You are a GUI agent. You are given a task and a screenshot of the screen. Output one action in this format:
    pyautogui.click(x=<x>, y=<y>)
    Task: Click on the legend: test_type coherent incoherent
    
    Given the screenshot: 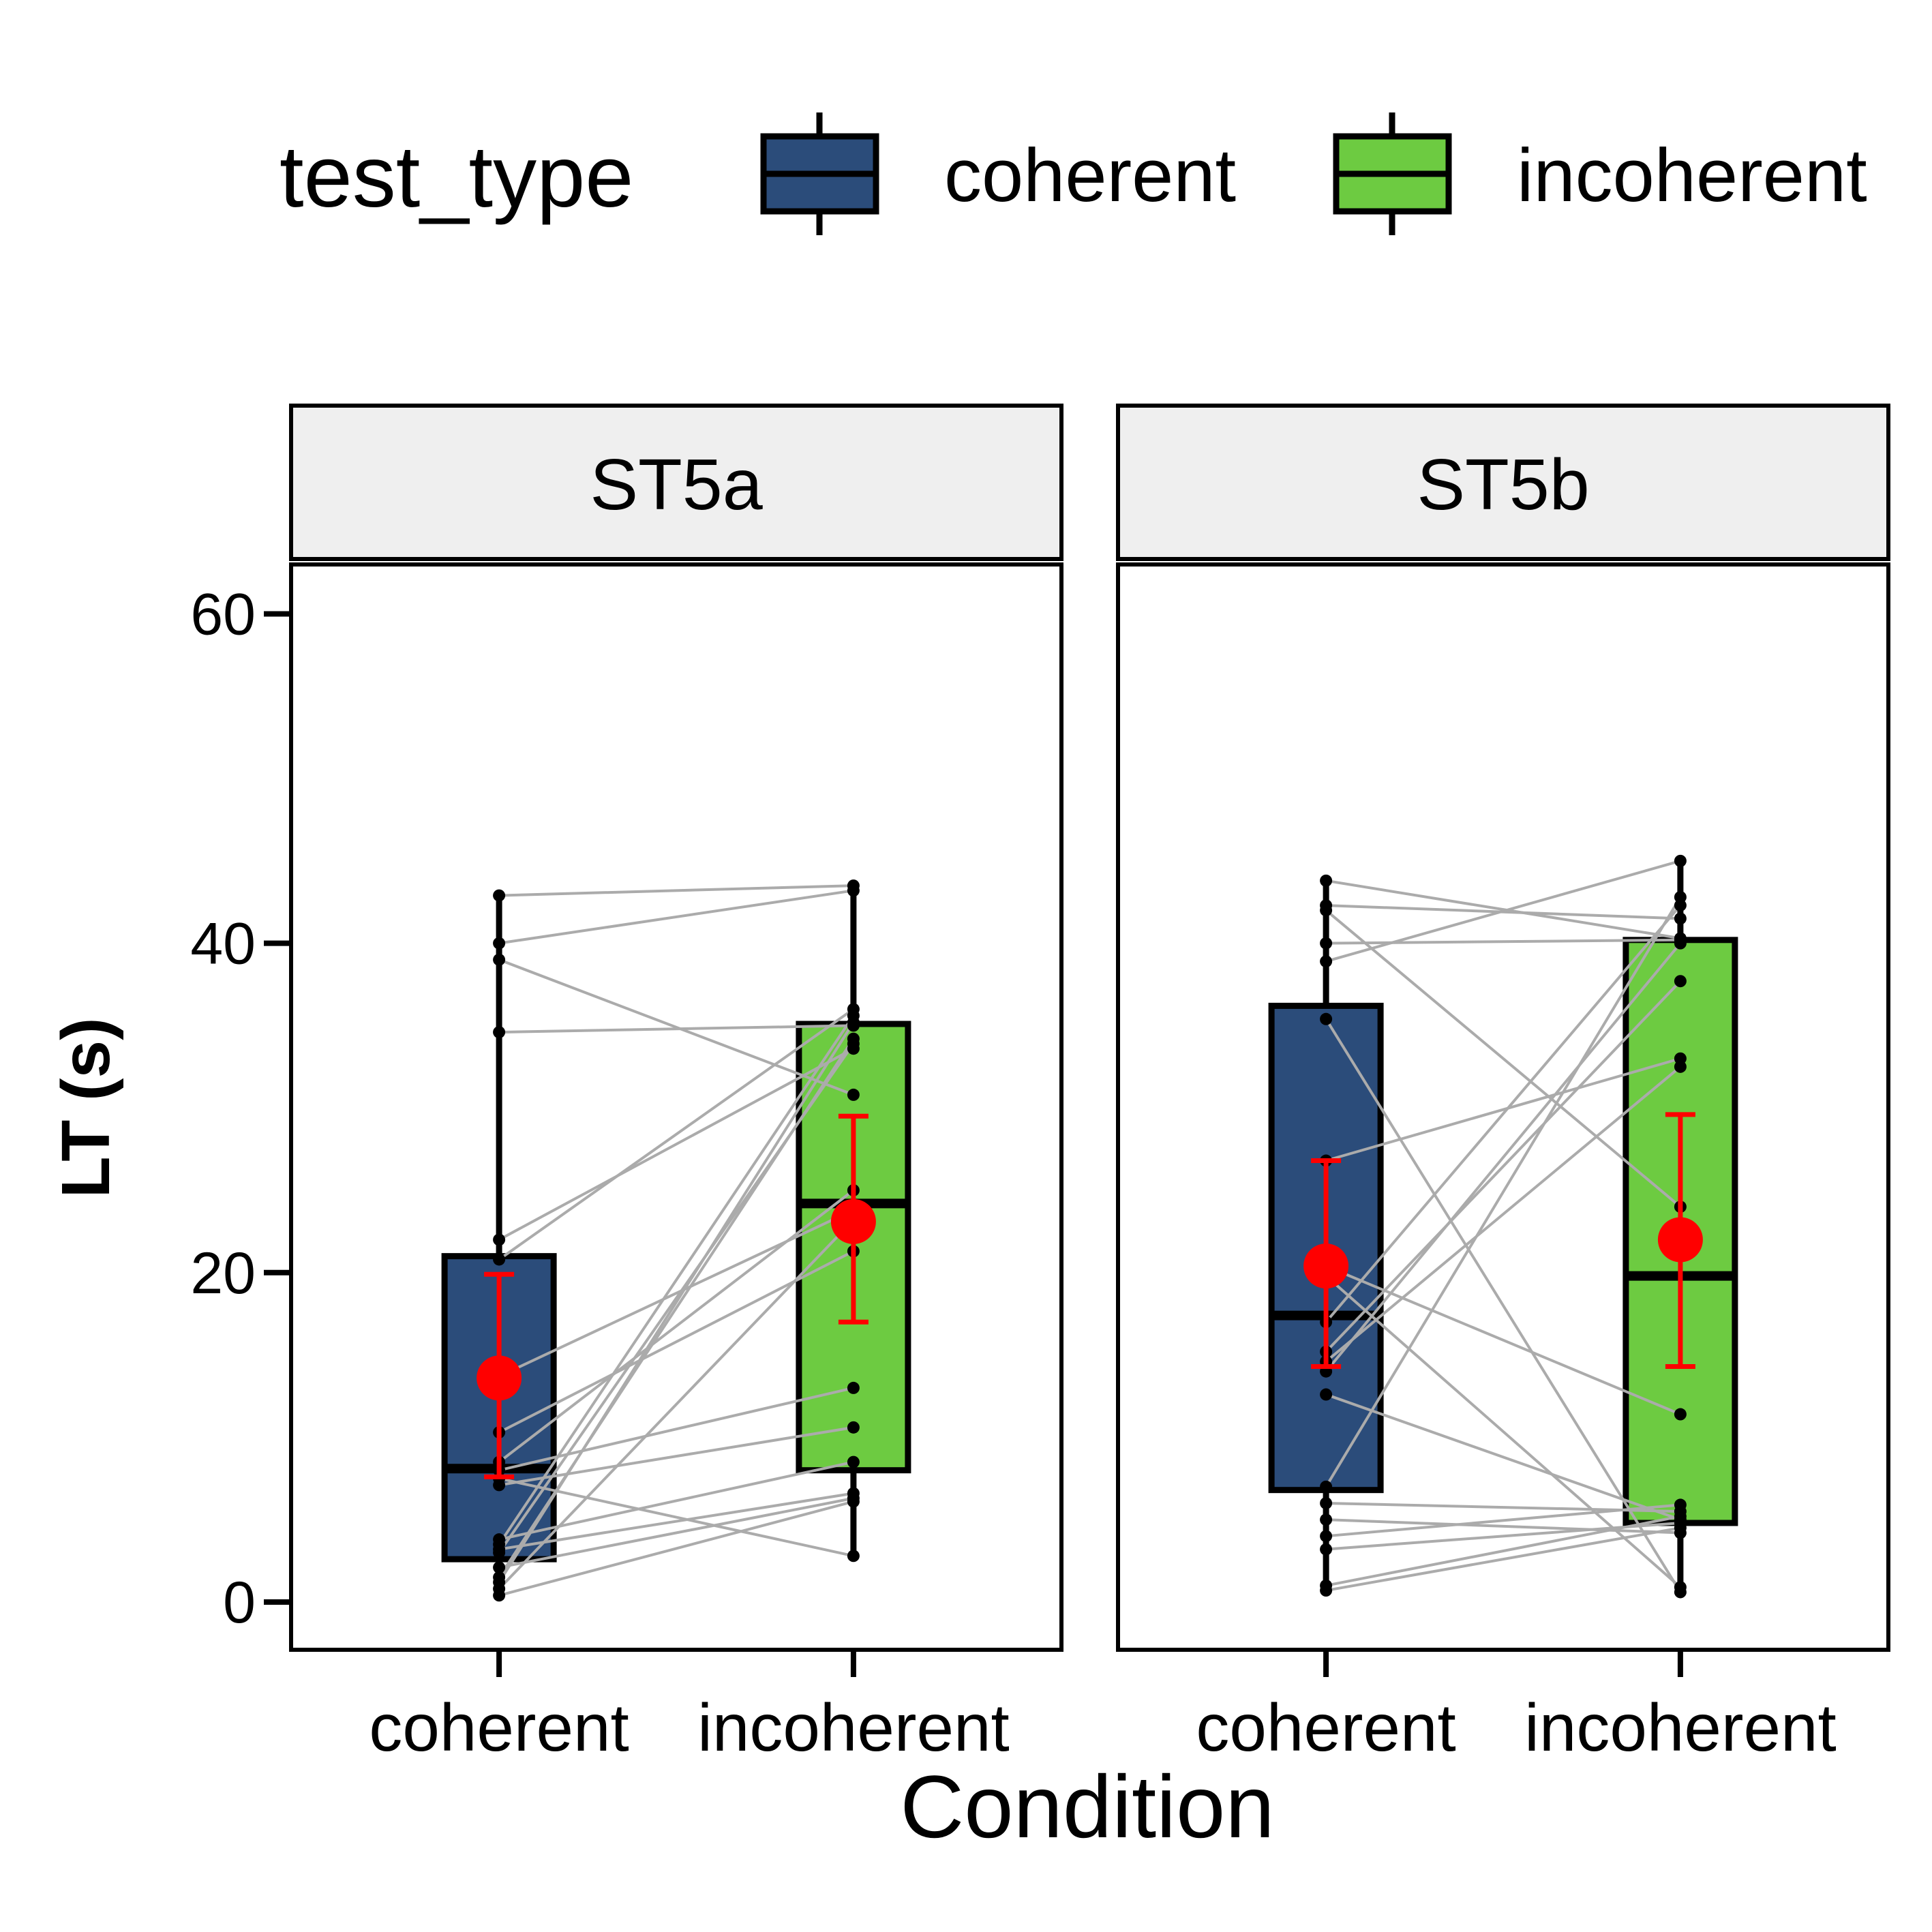 What is the action you would take?
    pyautogui.click(x=1073, y=173)
    